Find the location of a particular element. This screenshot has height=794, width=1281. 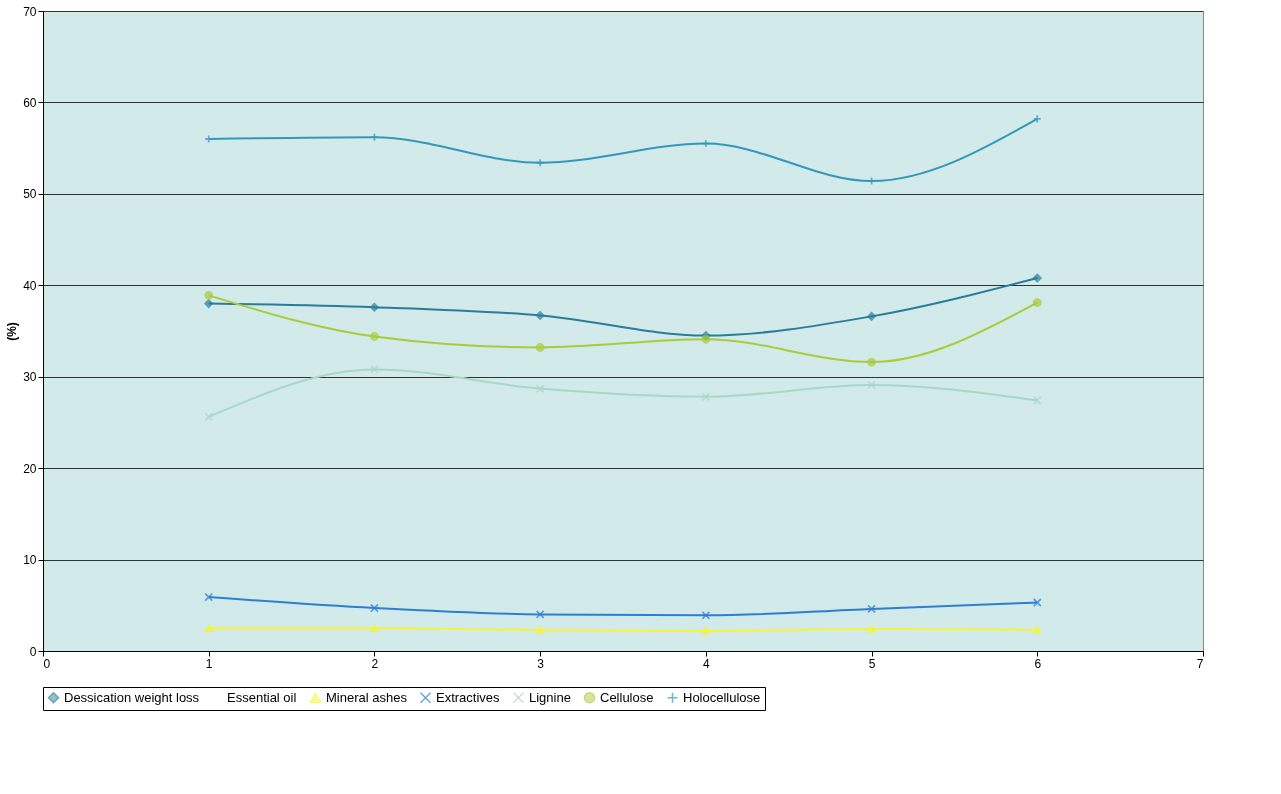

y-tick-label: 30 is located at coordinates (30, 377).